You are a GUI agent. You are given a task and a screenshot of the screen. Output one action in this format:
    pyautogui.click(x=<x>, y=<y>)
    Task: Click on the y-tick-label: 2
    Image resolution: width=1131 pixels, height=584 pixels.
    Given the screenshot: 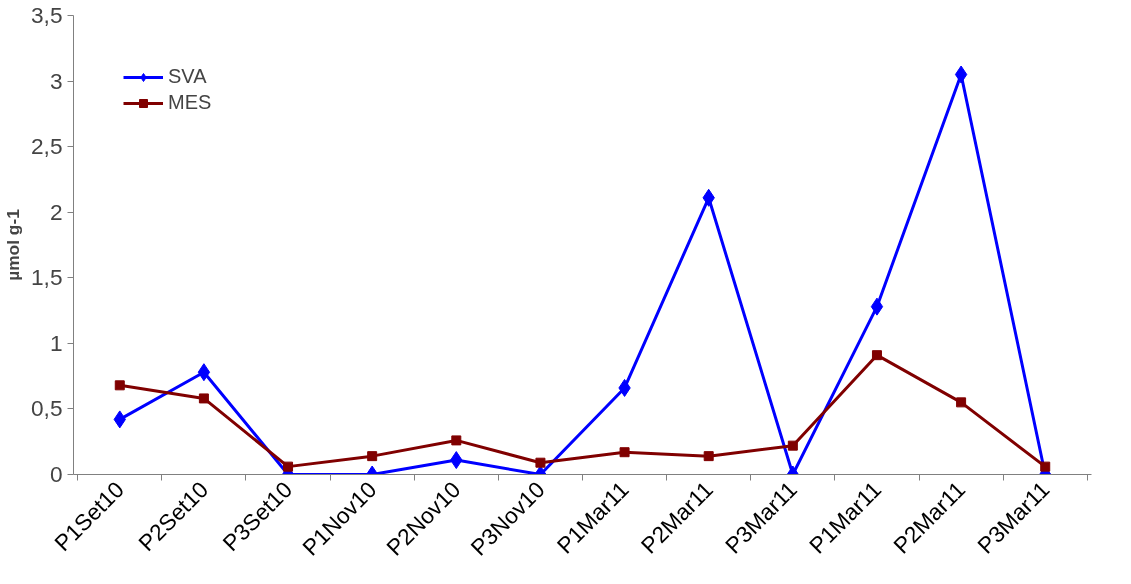 What is the action you would take?
    pyautogui.click(x=56, y=211)
    